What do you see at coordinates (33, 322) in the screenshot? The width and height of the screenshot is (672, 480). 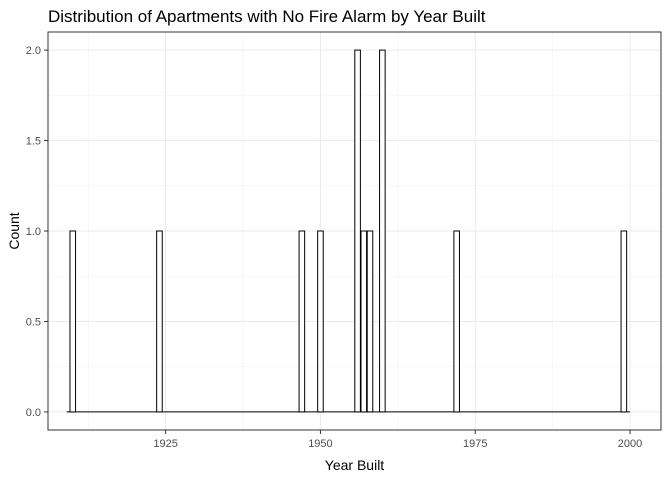 I see `y-tick-label: 0.5` at bounding box center [33, 322].